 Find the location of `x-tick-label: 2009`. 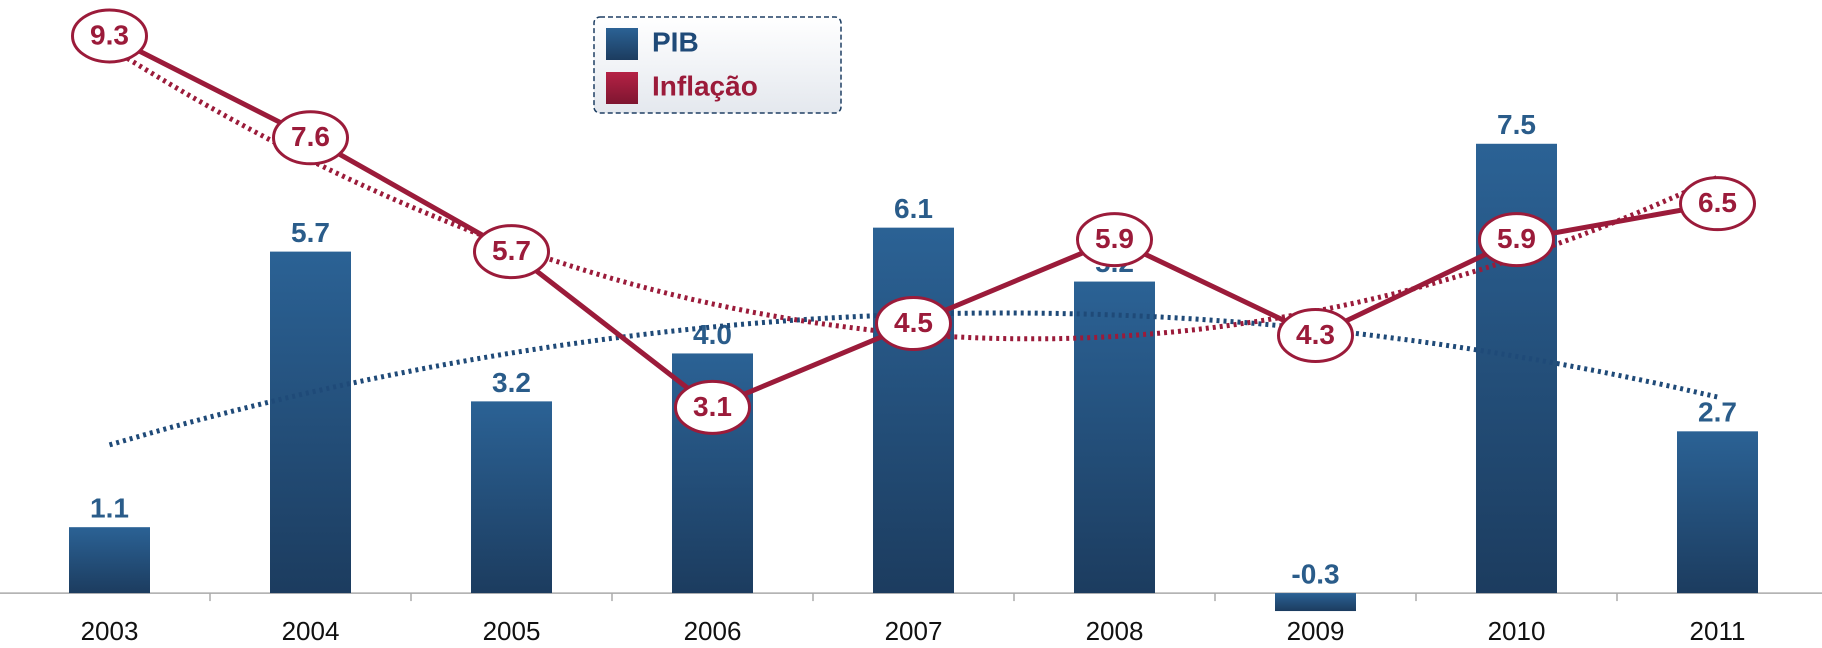

x-tick-label: 2009 is located at coordinates (1316, 631).